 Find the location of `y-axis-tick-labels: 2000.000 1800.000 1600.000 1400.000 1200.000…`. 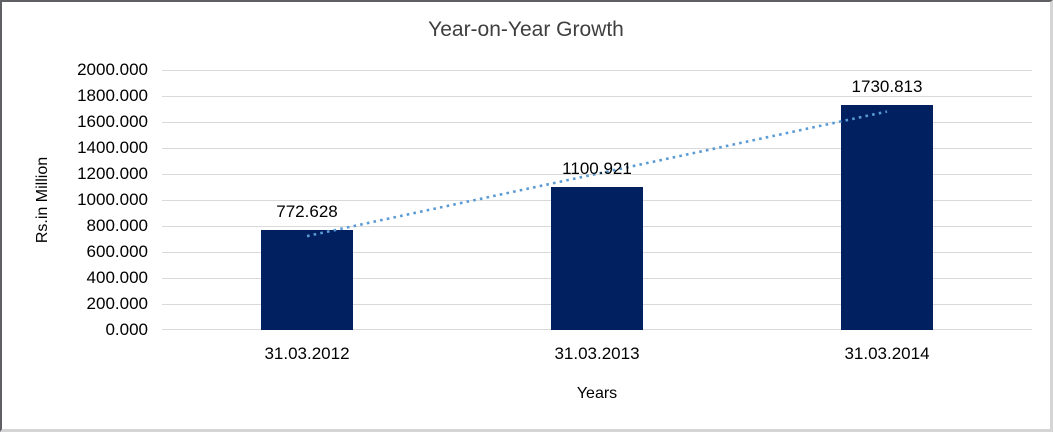

y-axis-tick-labels: 2000.000 1800.000 1600.000 1400.000 1200.000… is located at coordinates (75, 199).